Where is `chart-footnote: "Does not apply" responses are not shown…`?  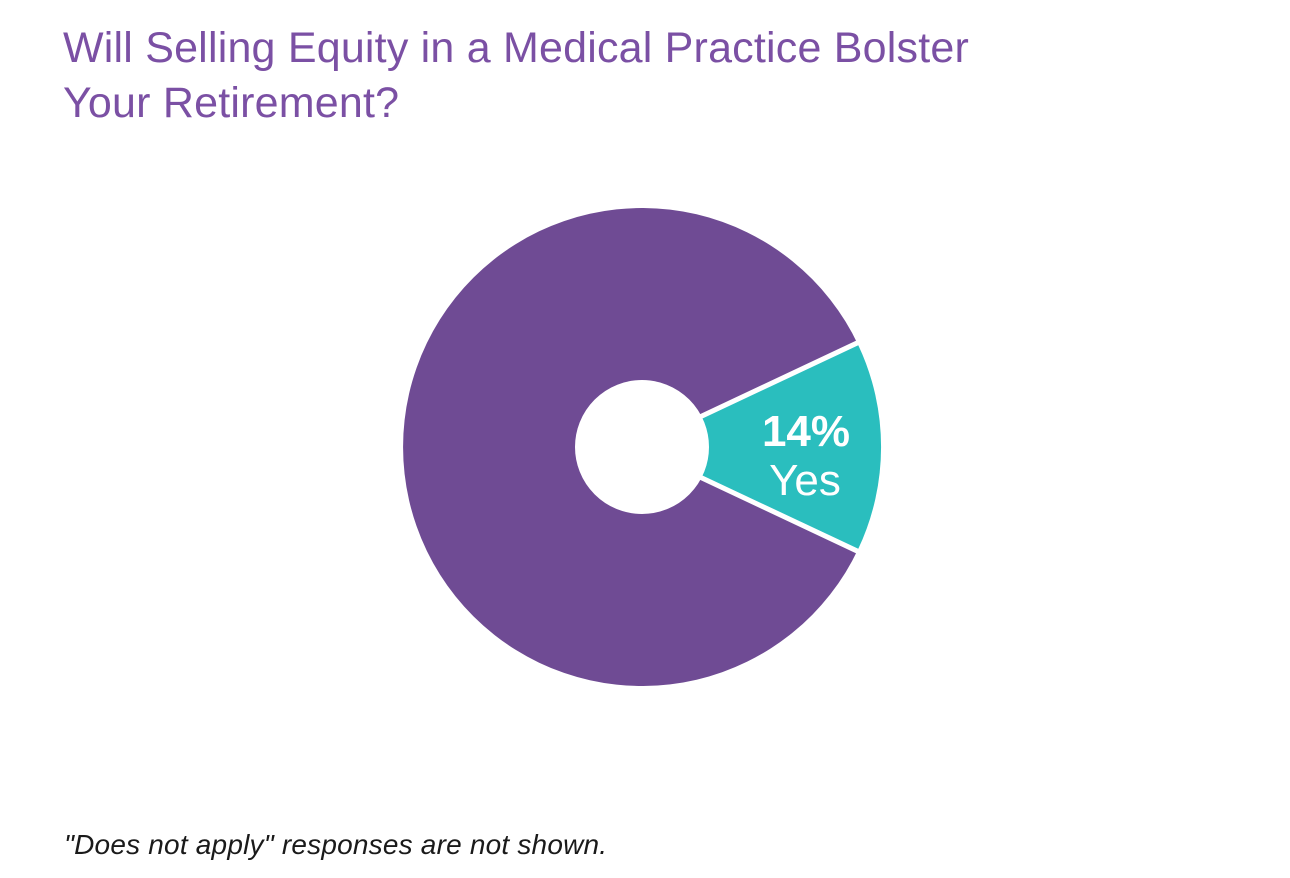 chart-footnote: "Does not apply" responses are not shown… is located at coordinates (336, 844).